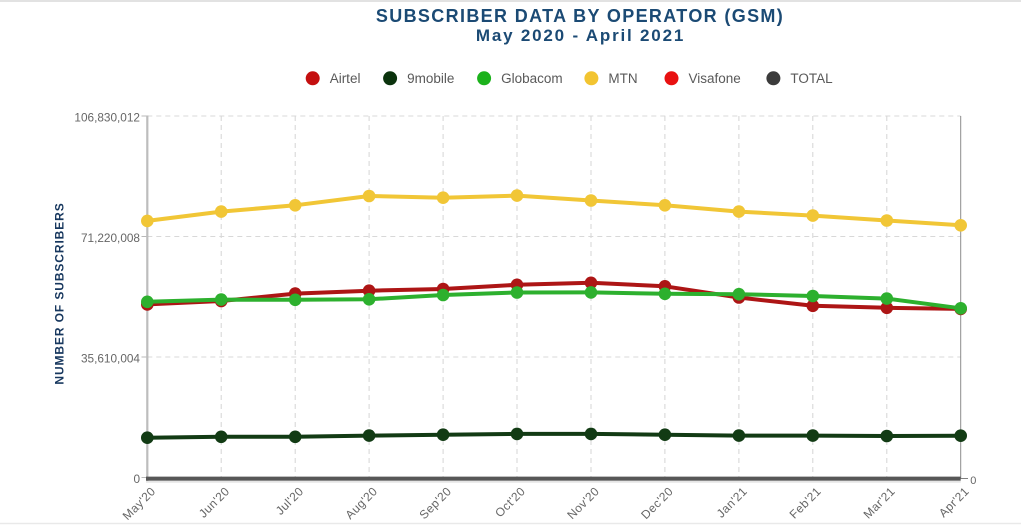 This screenshot has height=530, width=1021. I want to click on svg-text: Airtel, so click(345, 78).